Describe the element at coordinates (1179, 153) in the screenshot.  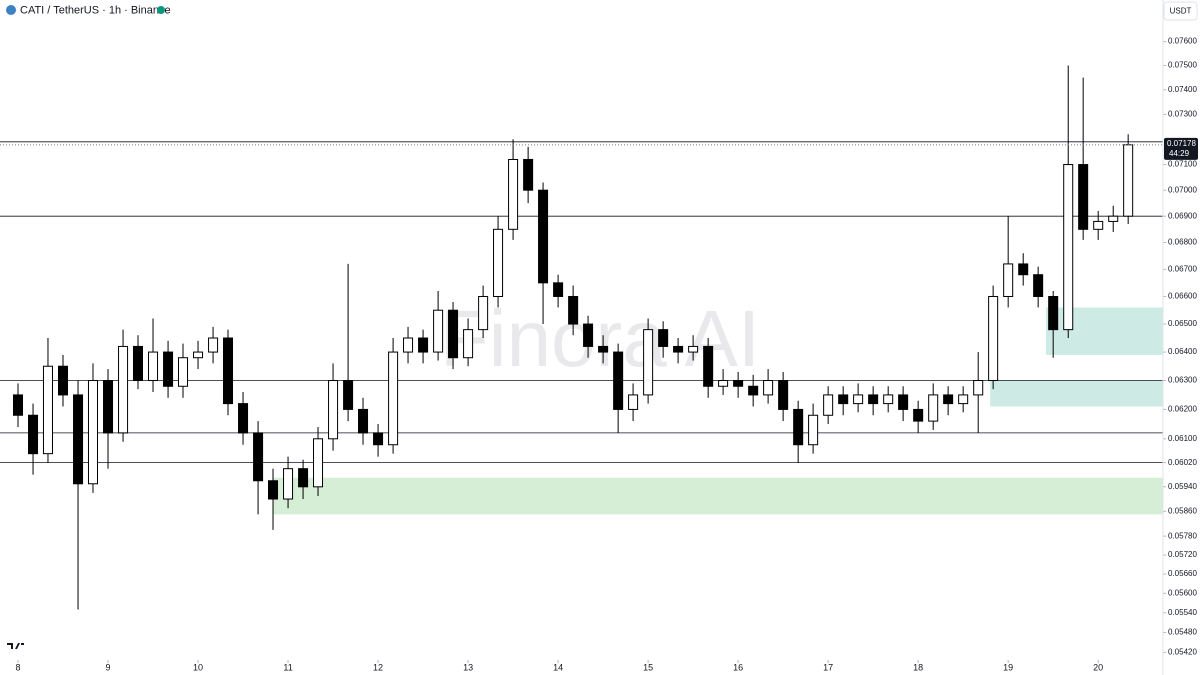
I see `countdown: 44:29` at that location.